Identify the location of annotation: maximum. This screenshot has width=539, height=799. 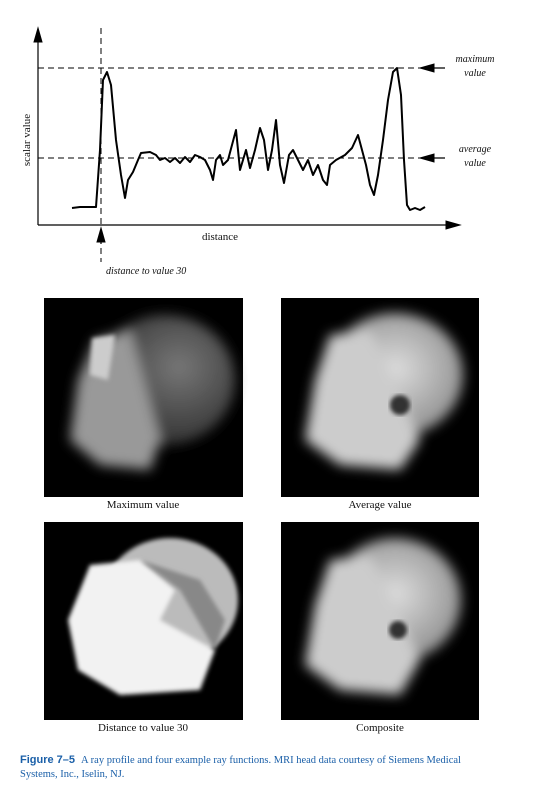
(475, 59).